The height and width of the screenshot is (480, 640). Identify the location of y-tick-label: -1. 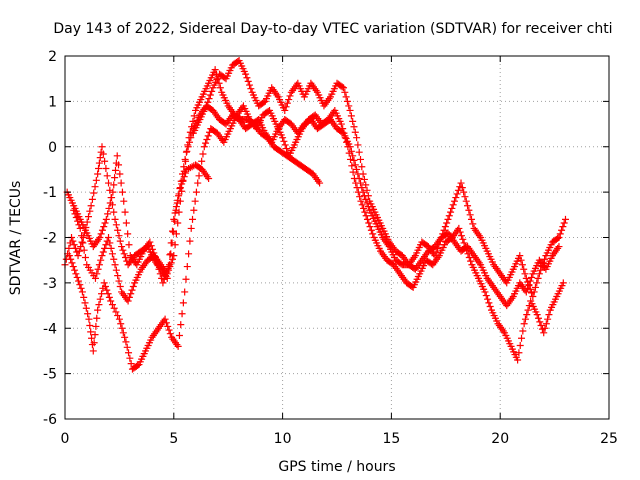
(50, 193).